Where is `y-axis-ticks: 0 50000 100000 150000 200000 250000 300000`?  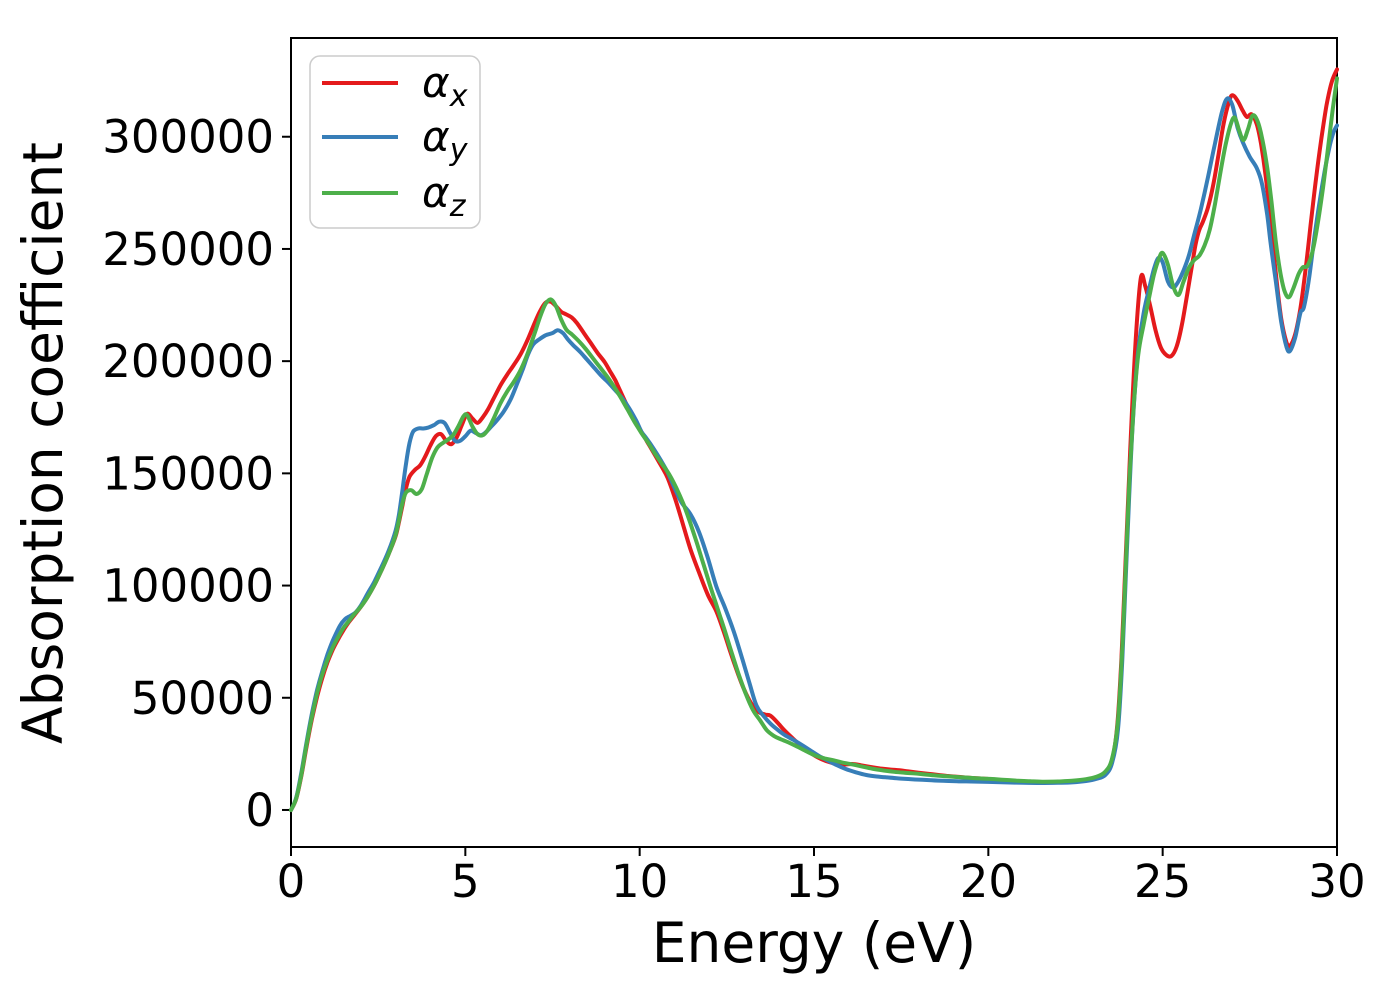
y-axis-ticks: 0 50000 100000 150000 200000 250000 300000 is located at coordinates (196, 474).